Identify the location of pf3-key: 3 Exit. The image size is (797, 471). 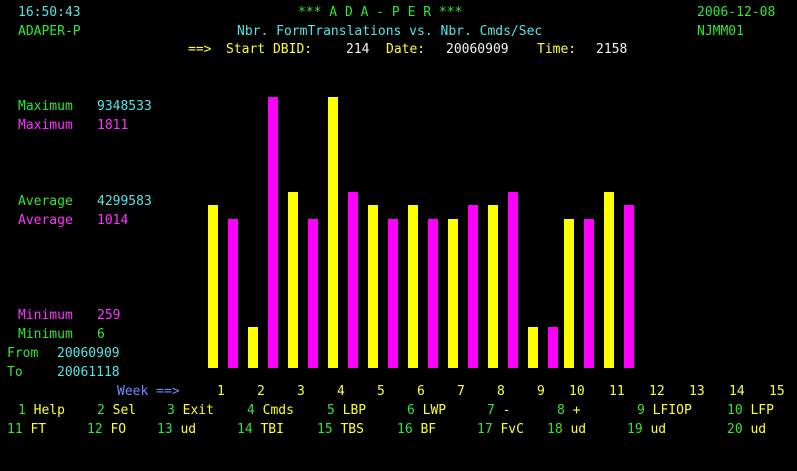
(190, 410).